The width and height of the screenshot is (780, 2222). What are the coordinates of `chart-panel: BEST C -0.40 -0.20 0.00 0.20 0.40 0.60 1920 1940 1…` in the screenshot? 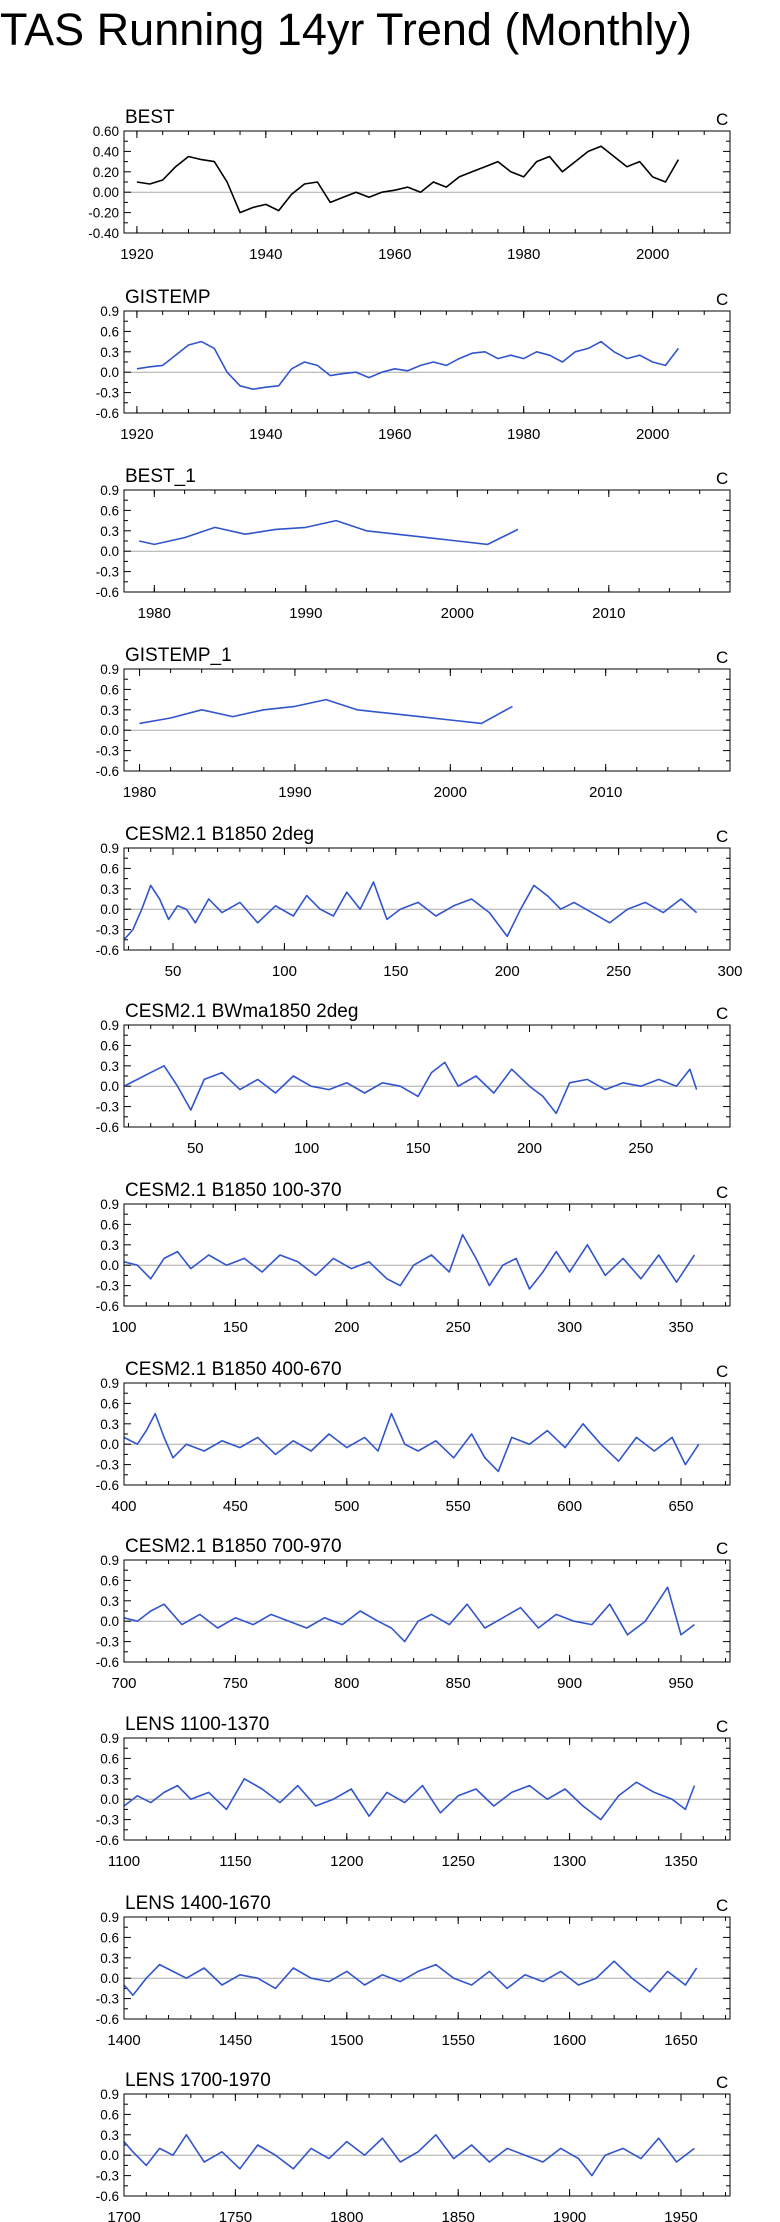 It's located at (409, 185).